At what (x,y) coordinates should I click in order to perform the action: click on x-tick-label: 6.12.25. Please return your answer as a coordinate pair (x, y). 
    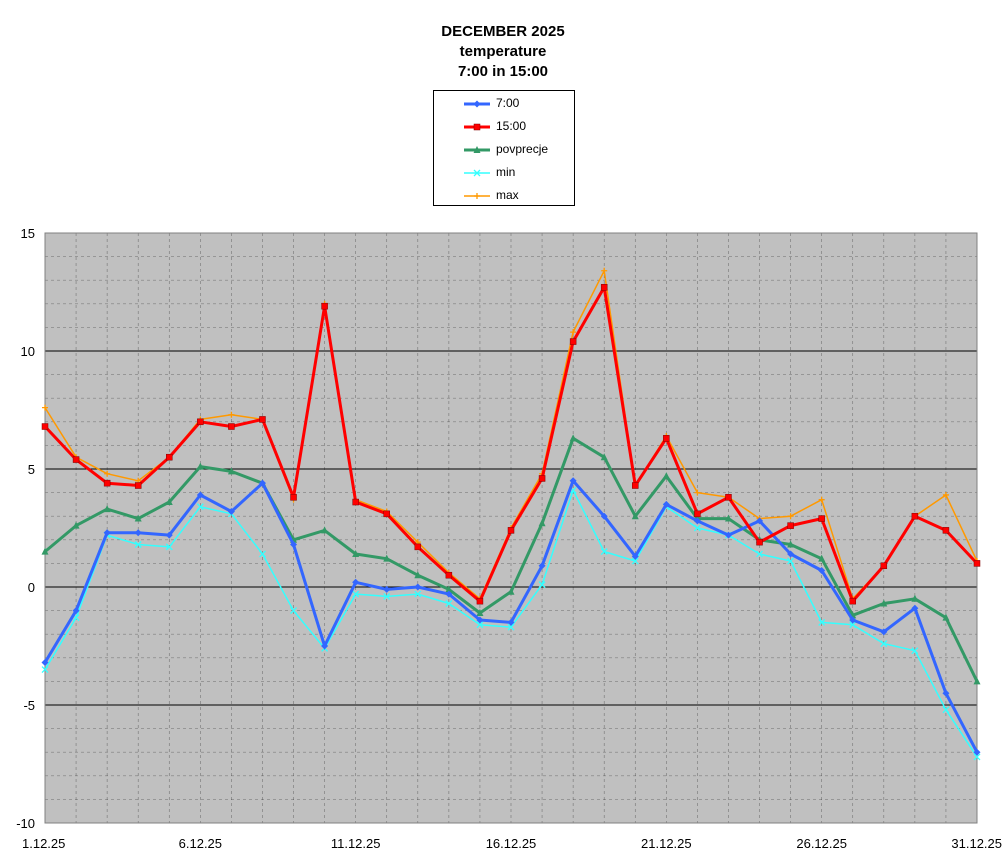
    Looking at the image, I should click on (200, 843).